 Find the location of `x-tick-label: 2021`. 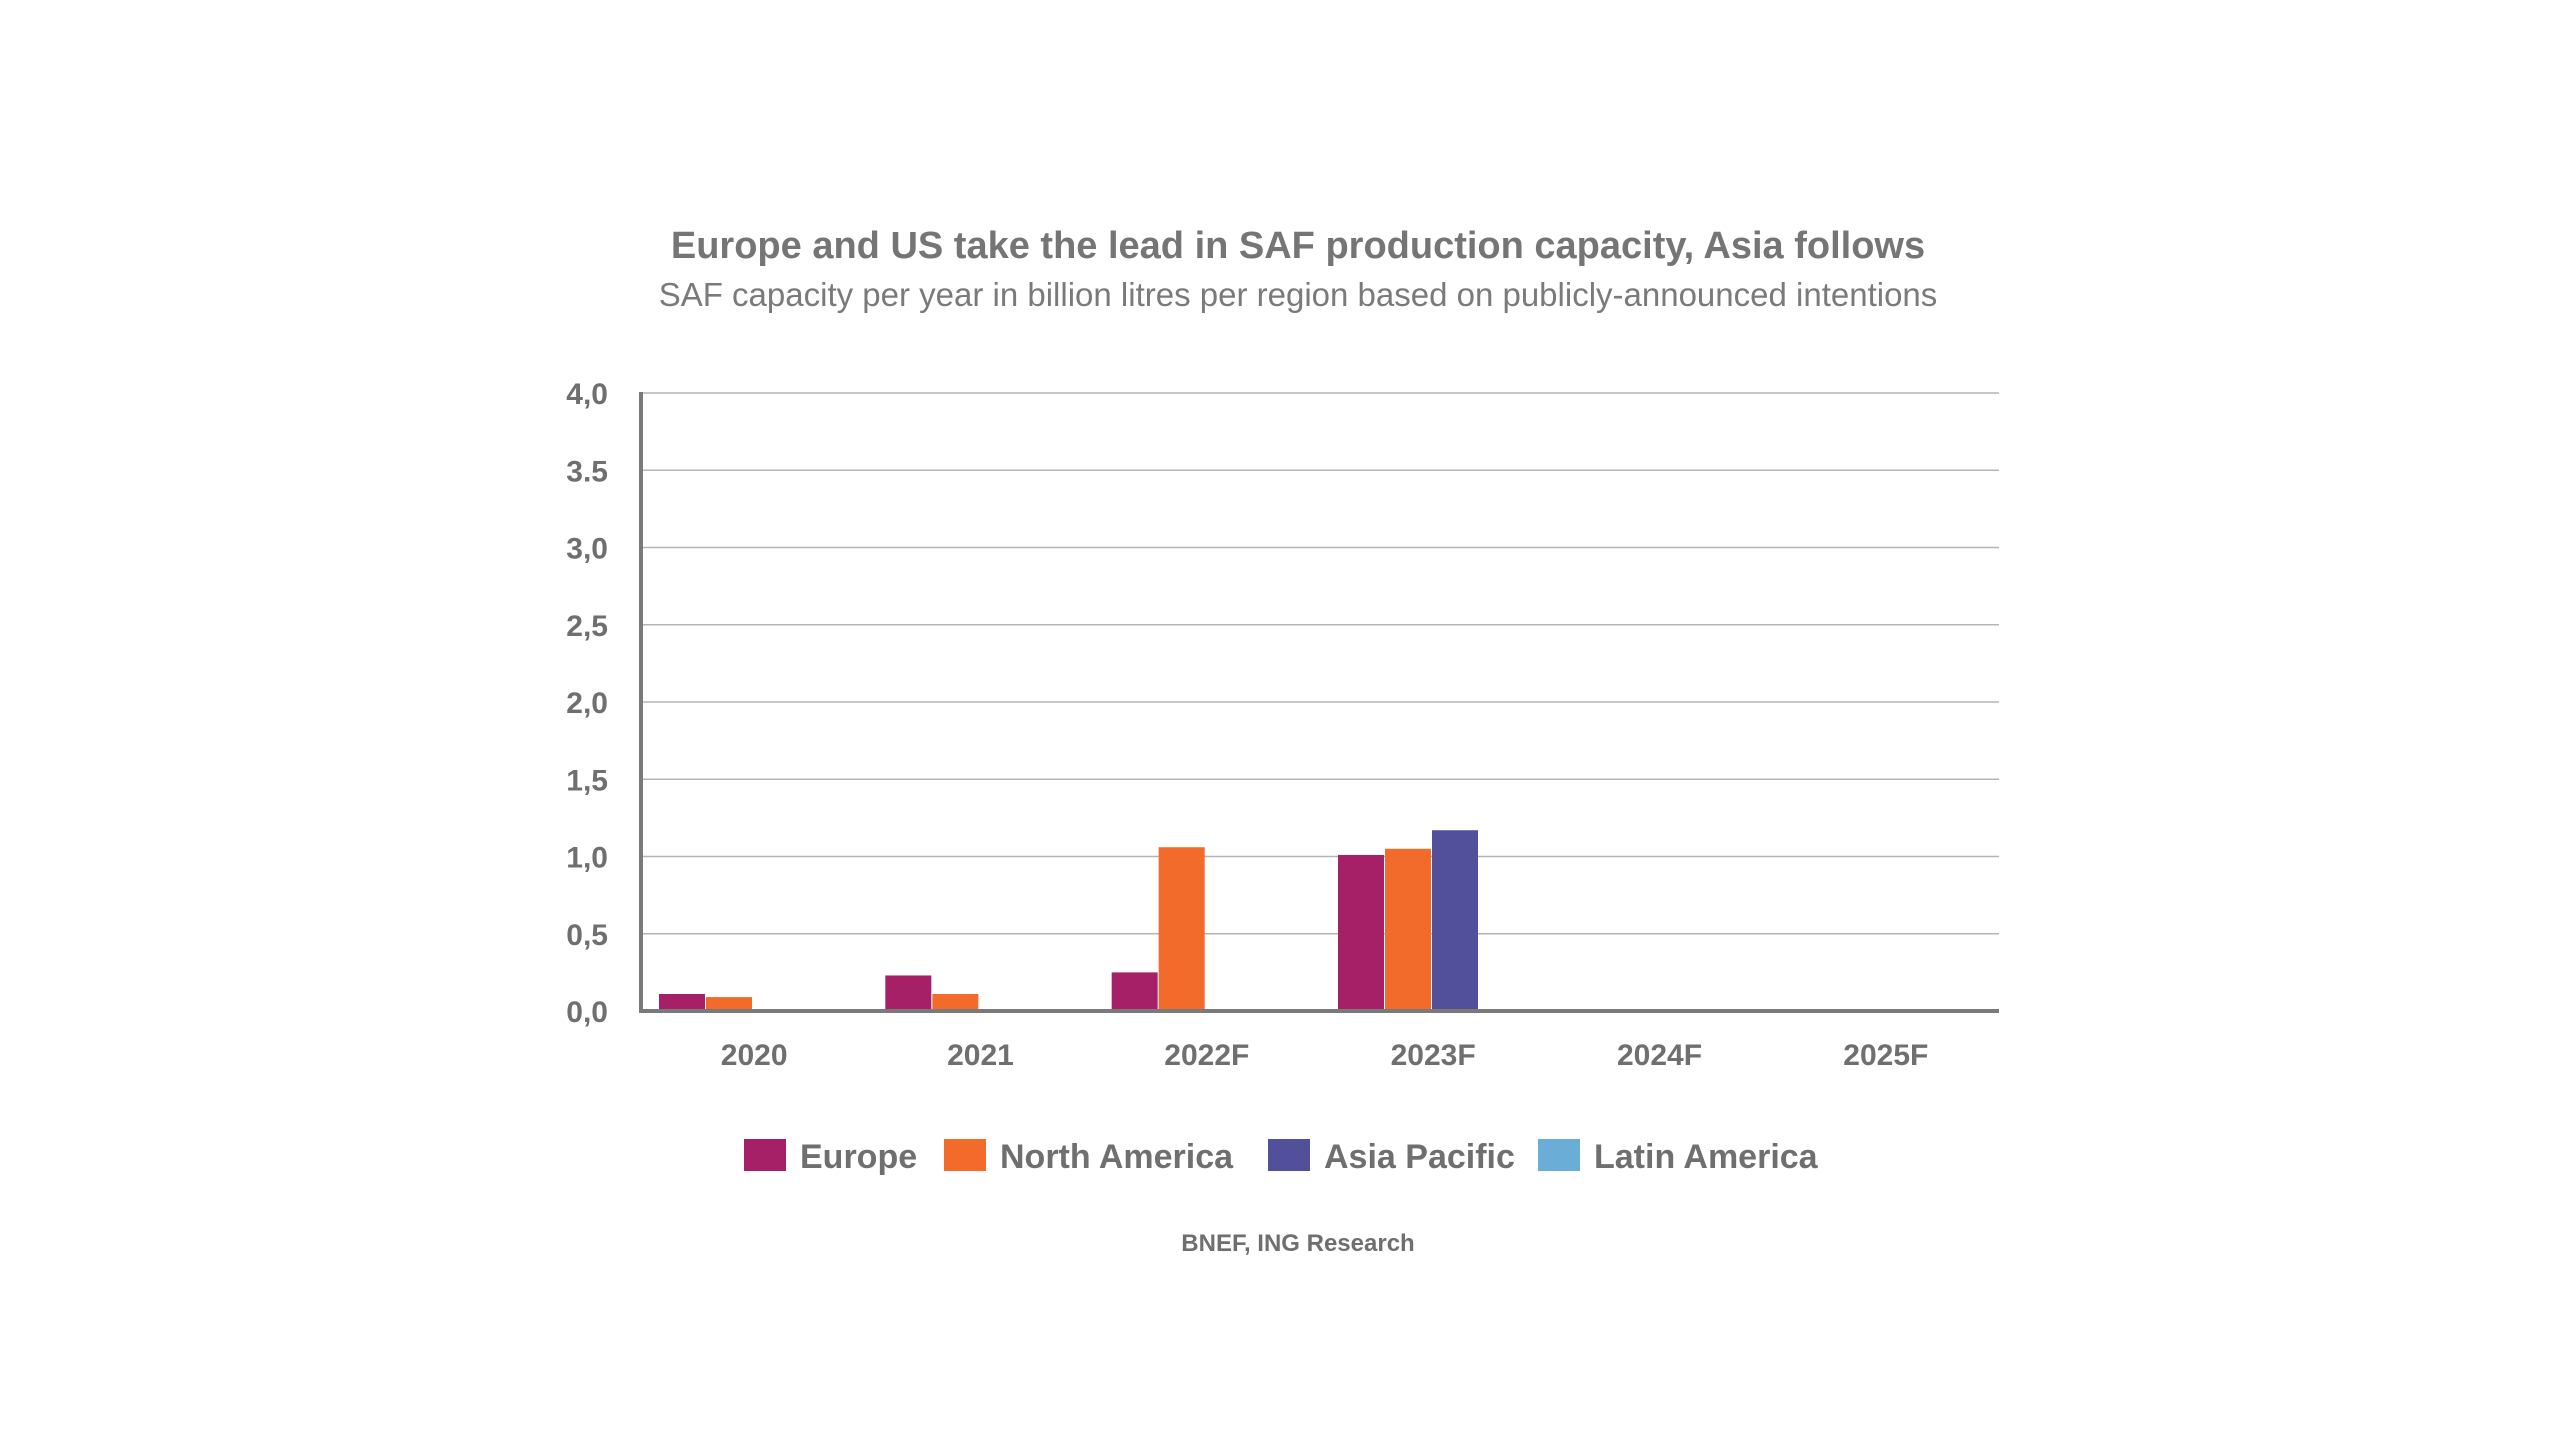

x-tick-label: 2021 is located at coordinates (980, 1055).